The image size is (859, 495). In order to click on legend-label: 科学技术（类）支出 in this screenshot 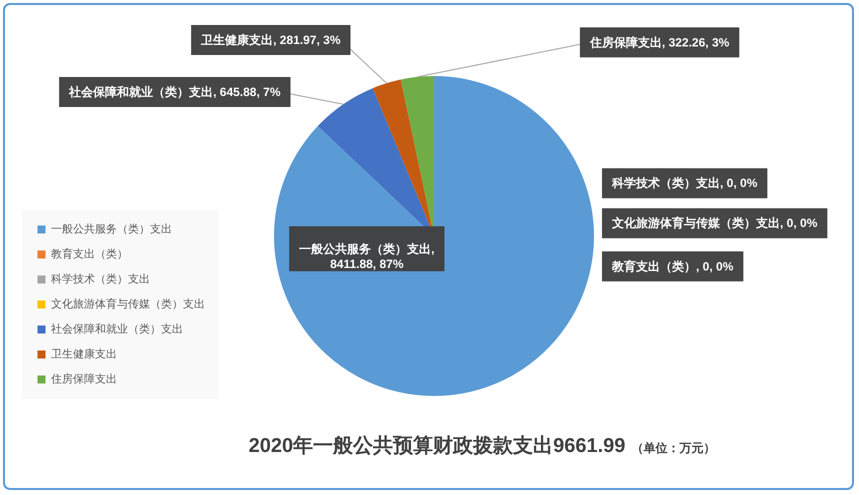, I will do `click(100, 279)`.